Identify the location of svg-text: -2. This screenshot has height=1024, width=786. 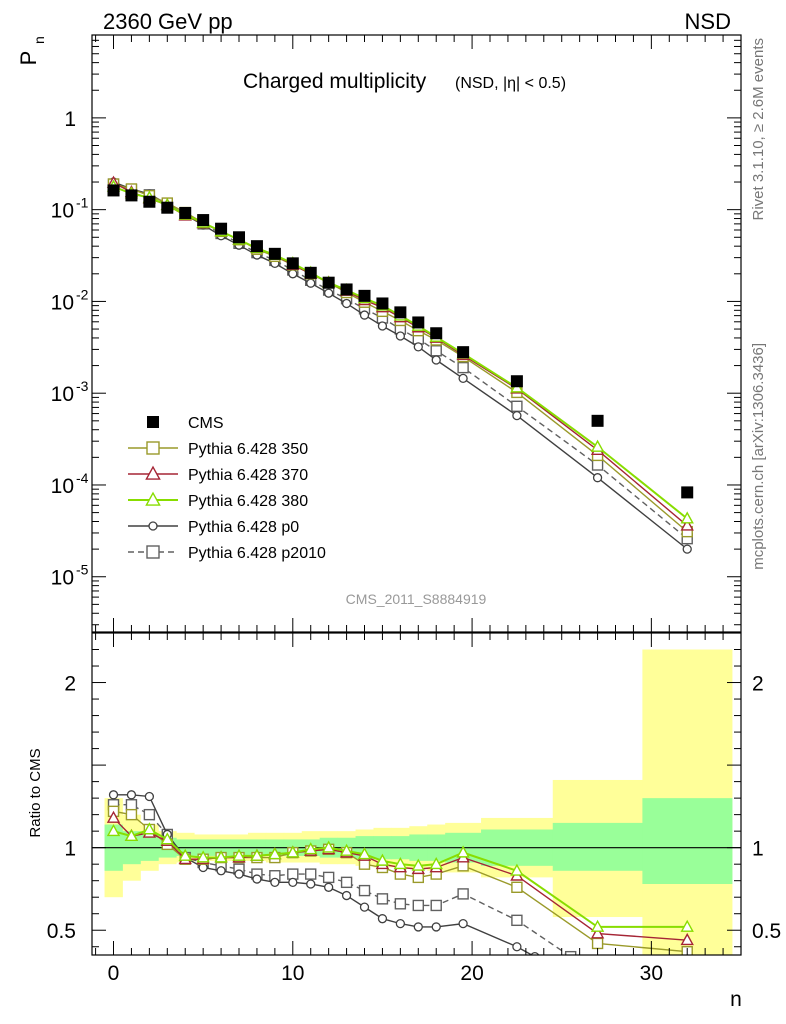
(82, 294).